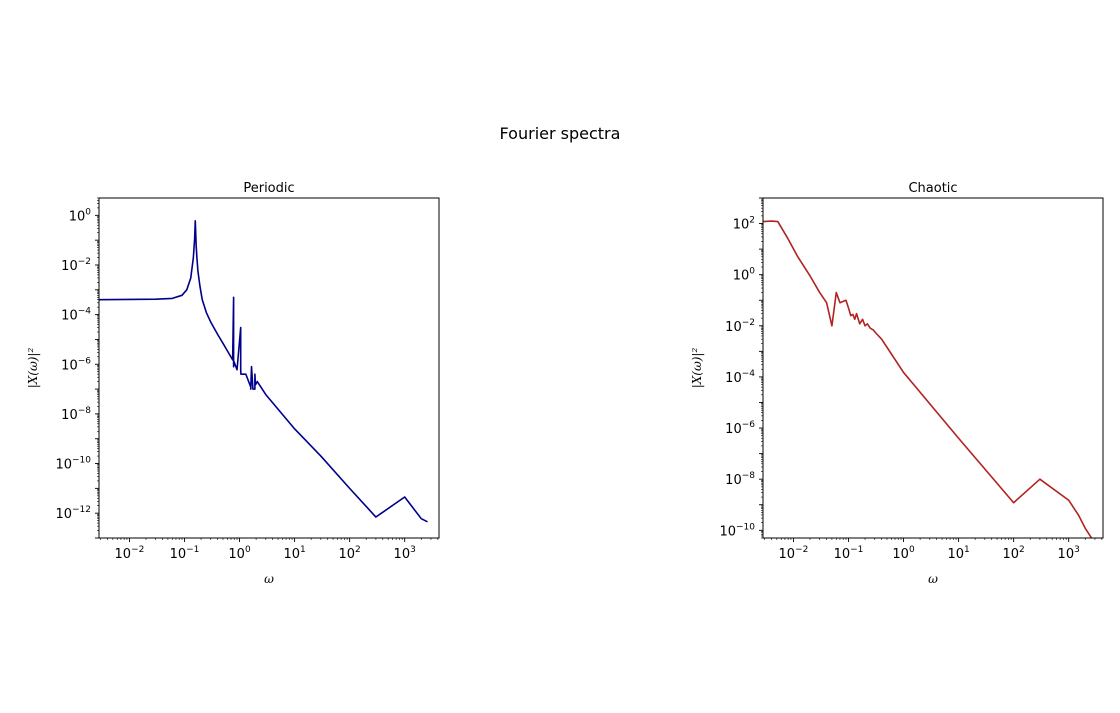  What do you see at coordinates (740, 479) in the screenshot?
I see `y-tick-label-chaotic: 10⁻⁸` at bounding box center [740, 479].